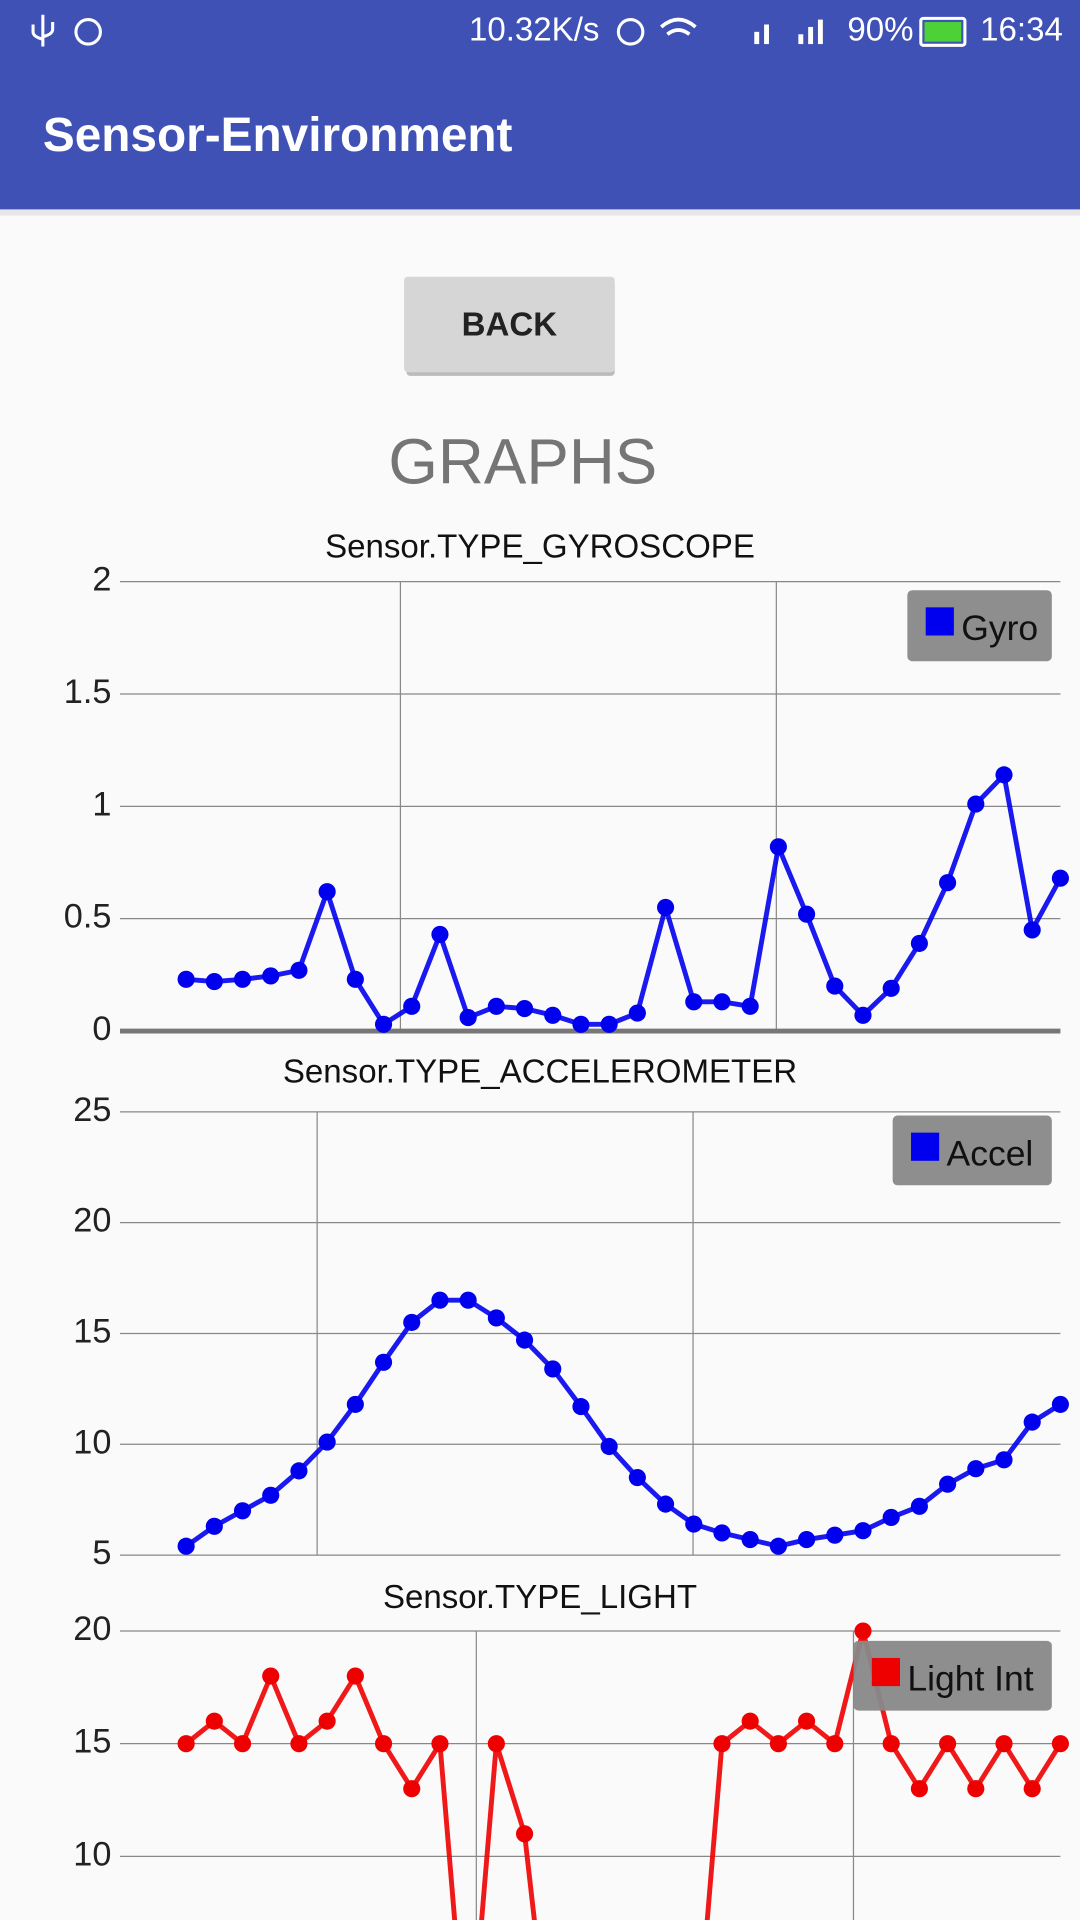 The height and width of the screenshot is (1920, 1080). What do you see at coordinates (540, 105) in the screenshot?
I see `app-bar` at bounding box center [540, 105].